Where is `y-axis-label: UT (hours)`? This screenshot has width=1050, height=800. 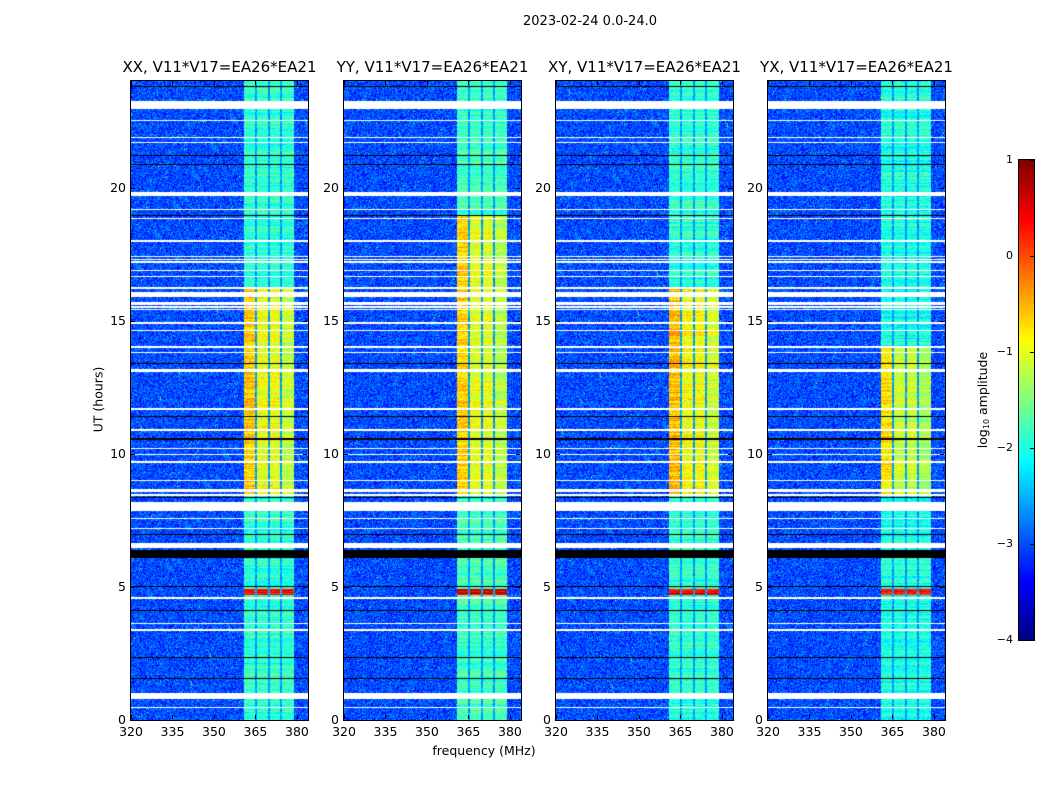
y-axis-label: UT (hours) is located at coordinates (98, 399).